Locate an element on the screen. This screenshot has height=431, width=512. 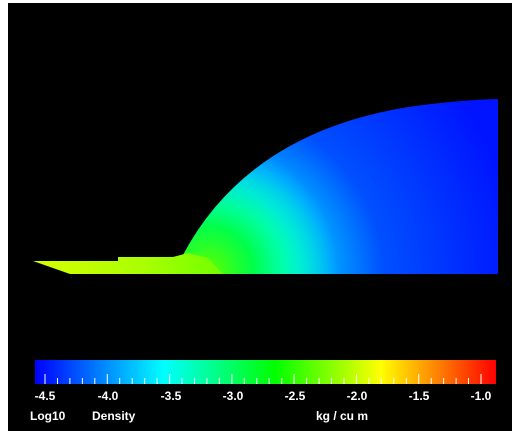
colorbar-gradient is located at coordinates (265, 372).